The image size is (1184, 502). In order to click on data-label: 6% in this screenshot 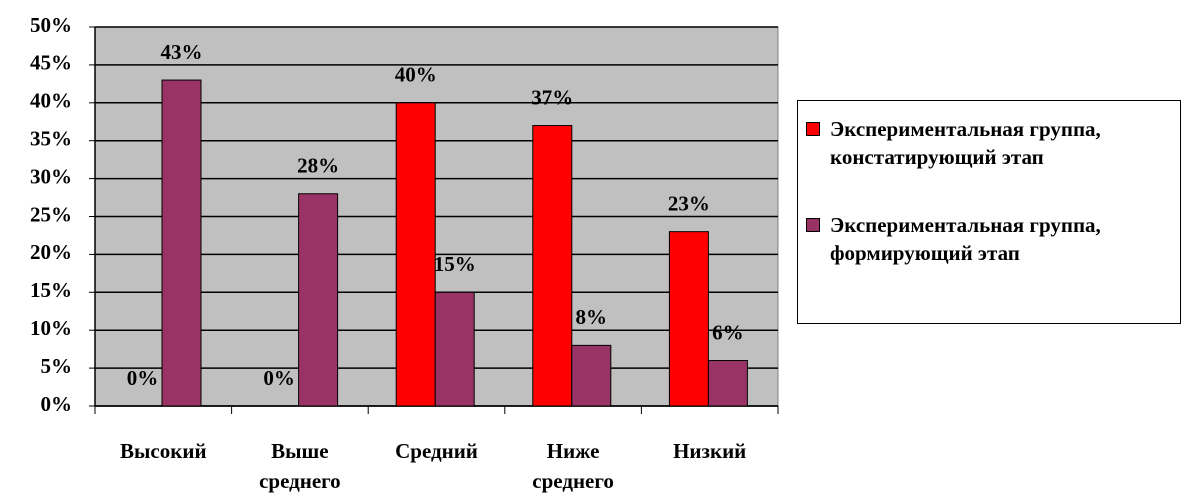, I will do `click(728, 332)`.